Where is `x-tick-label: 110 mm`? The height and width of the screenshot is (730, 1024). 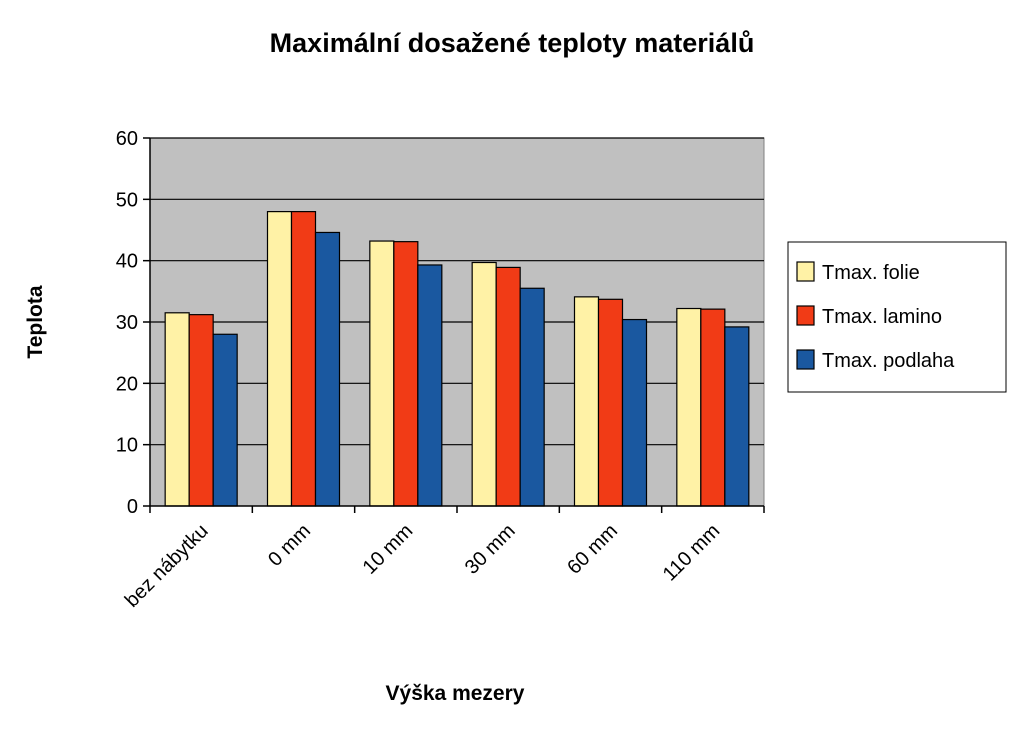
x-tick-label: 110 mm is located at coordinates (692, 553).